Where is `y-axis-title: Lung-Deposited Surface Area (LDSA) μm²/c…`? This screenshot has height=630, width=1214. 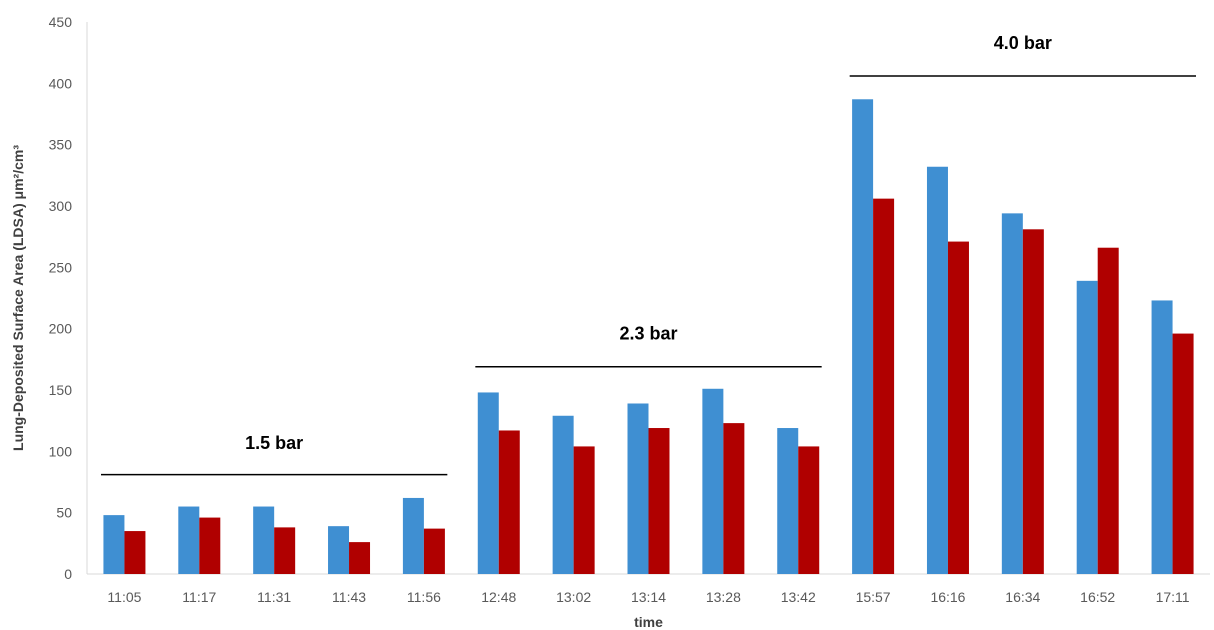 y-axis-title: Lung-Deposited Surface Area (LDSA) μm²/c… is located at coordinates (18, 298).